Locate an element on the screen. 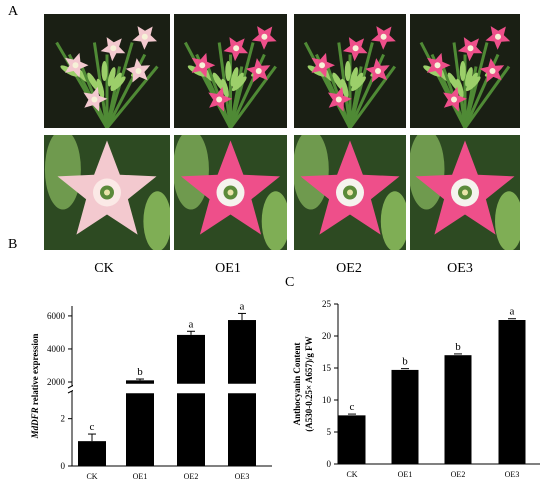 This screenshot has width=550, height=490. flower-photo-ck-closeup is located at coordinates (107, 192).